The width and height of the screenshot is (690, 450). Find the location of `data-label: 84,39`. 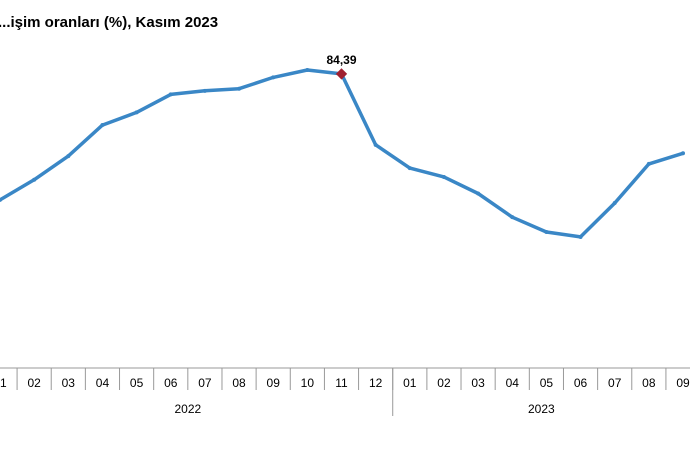

data-label: 84,39 is located at coordinates (341, 60).